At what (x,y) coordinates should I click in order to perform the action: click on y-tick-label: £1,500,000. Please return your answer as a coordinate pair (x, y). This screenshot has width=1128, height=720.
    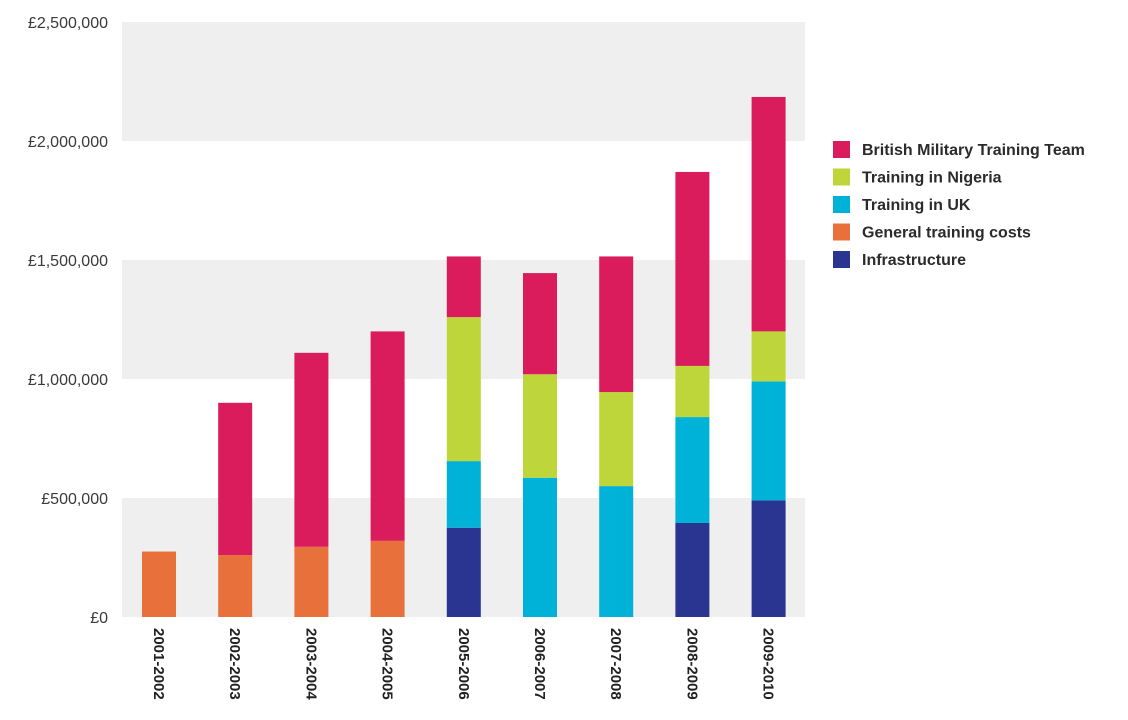
    Looking at the image, I should click on (68, 261).